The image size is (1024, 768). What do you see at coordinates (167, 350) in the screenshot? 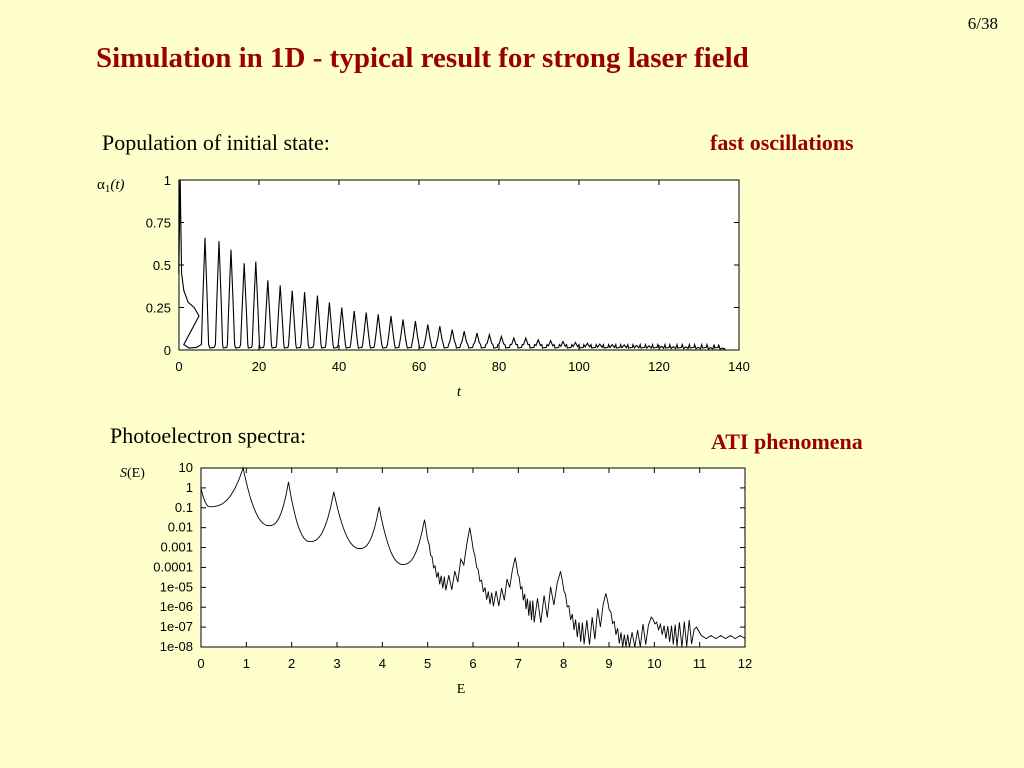
I see `population-ytick-label: 0` at bounding box center [167, 350].